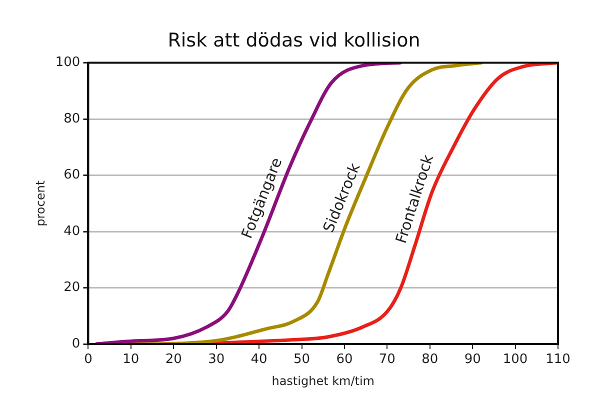 This screenshot has width=596, height=401. Describe the element at coordinates (515, 360) in the screenshot. I see `x-tick-label: 100` at that location.